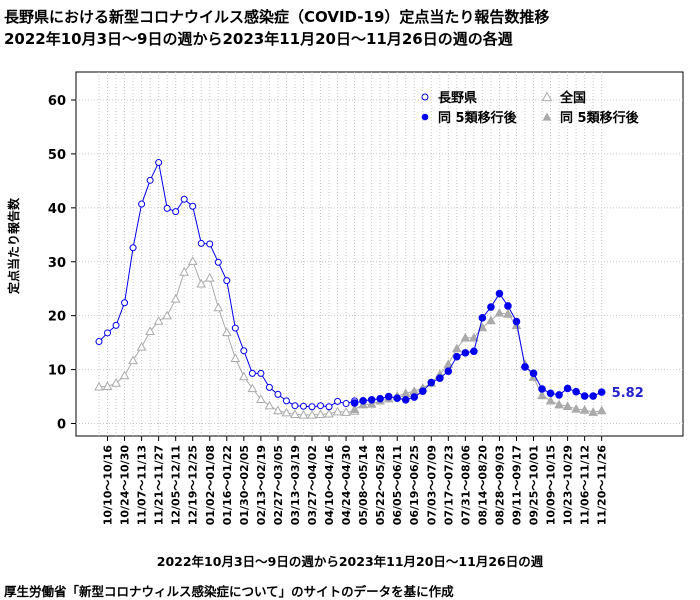  Describe the element at coordinates (448, 485) in the screenshot. I see `x-tick-label: 07/17～07/23` at that location.